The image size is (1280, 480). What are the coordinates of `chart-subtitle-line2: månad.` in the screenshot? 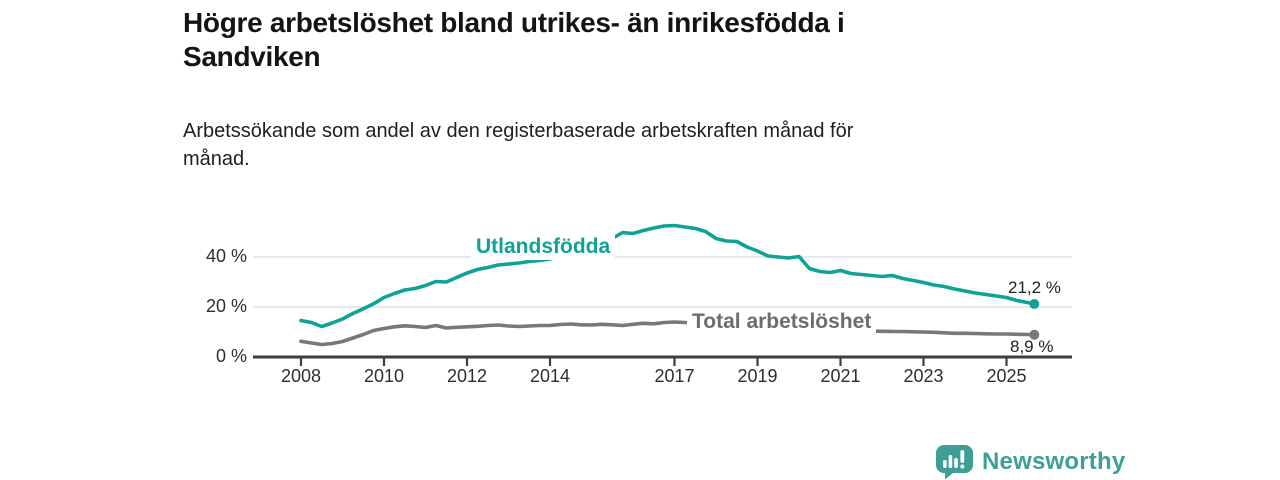 It's located at (216, 159).